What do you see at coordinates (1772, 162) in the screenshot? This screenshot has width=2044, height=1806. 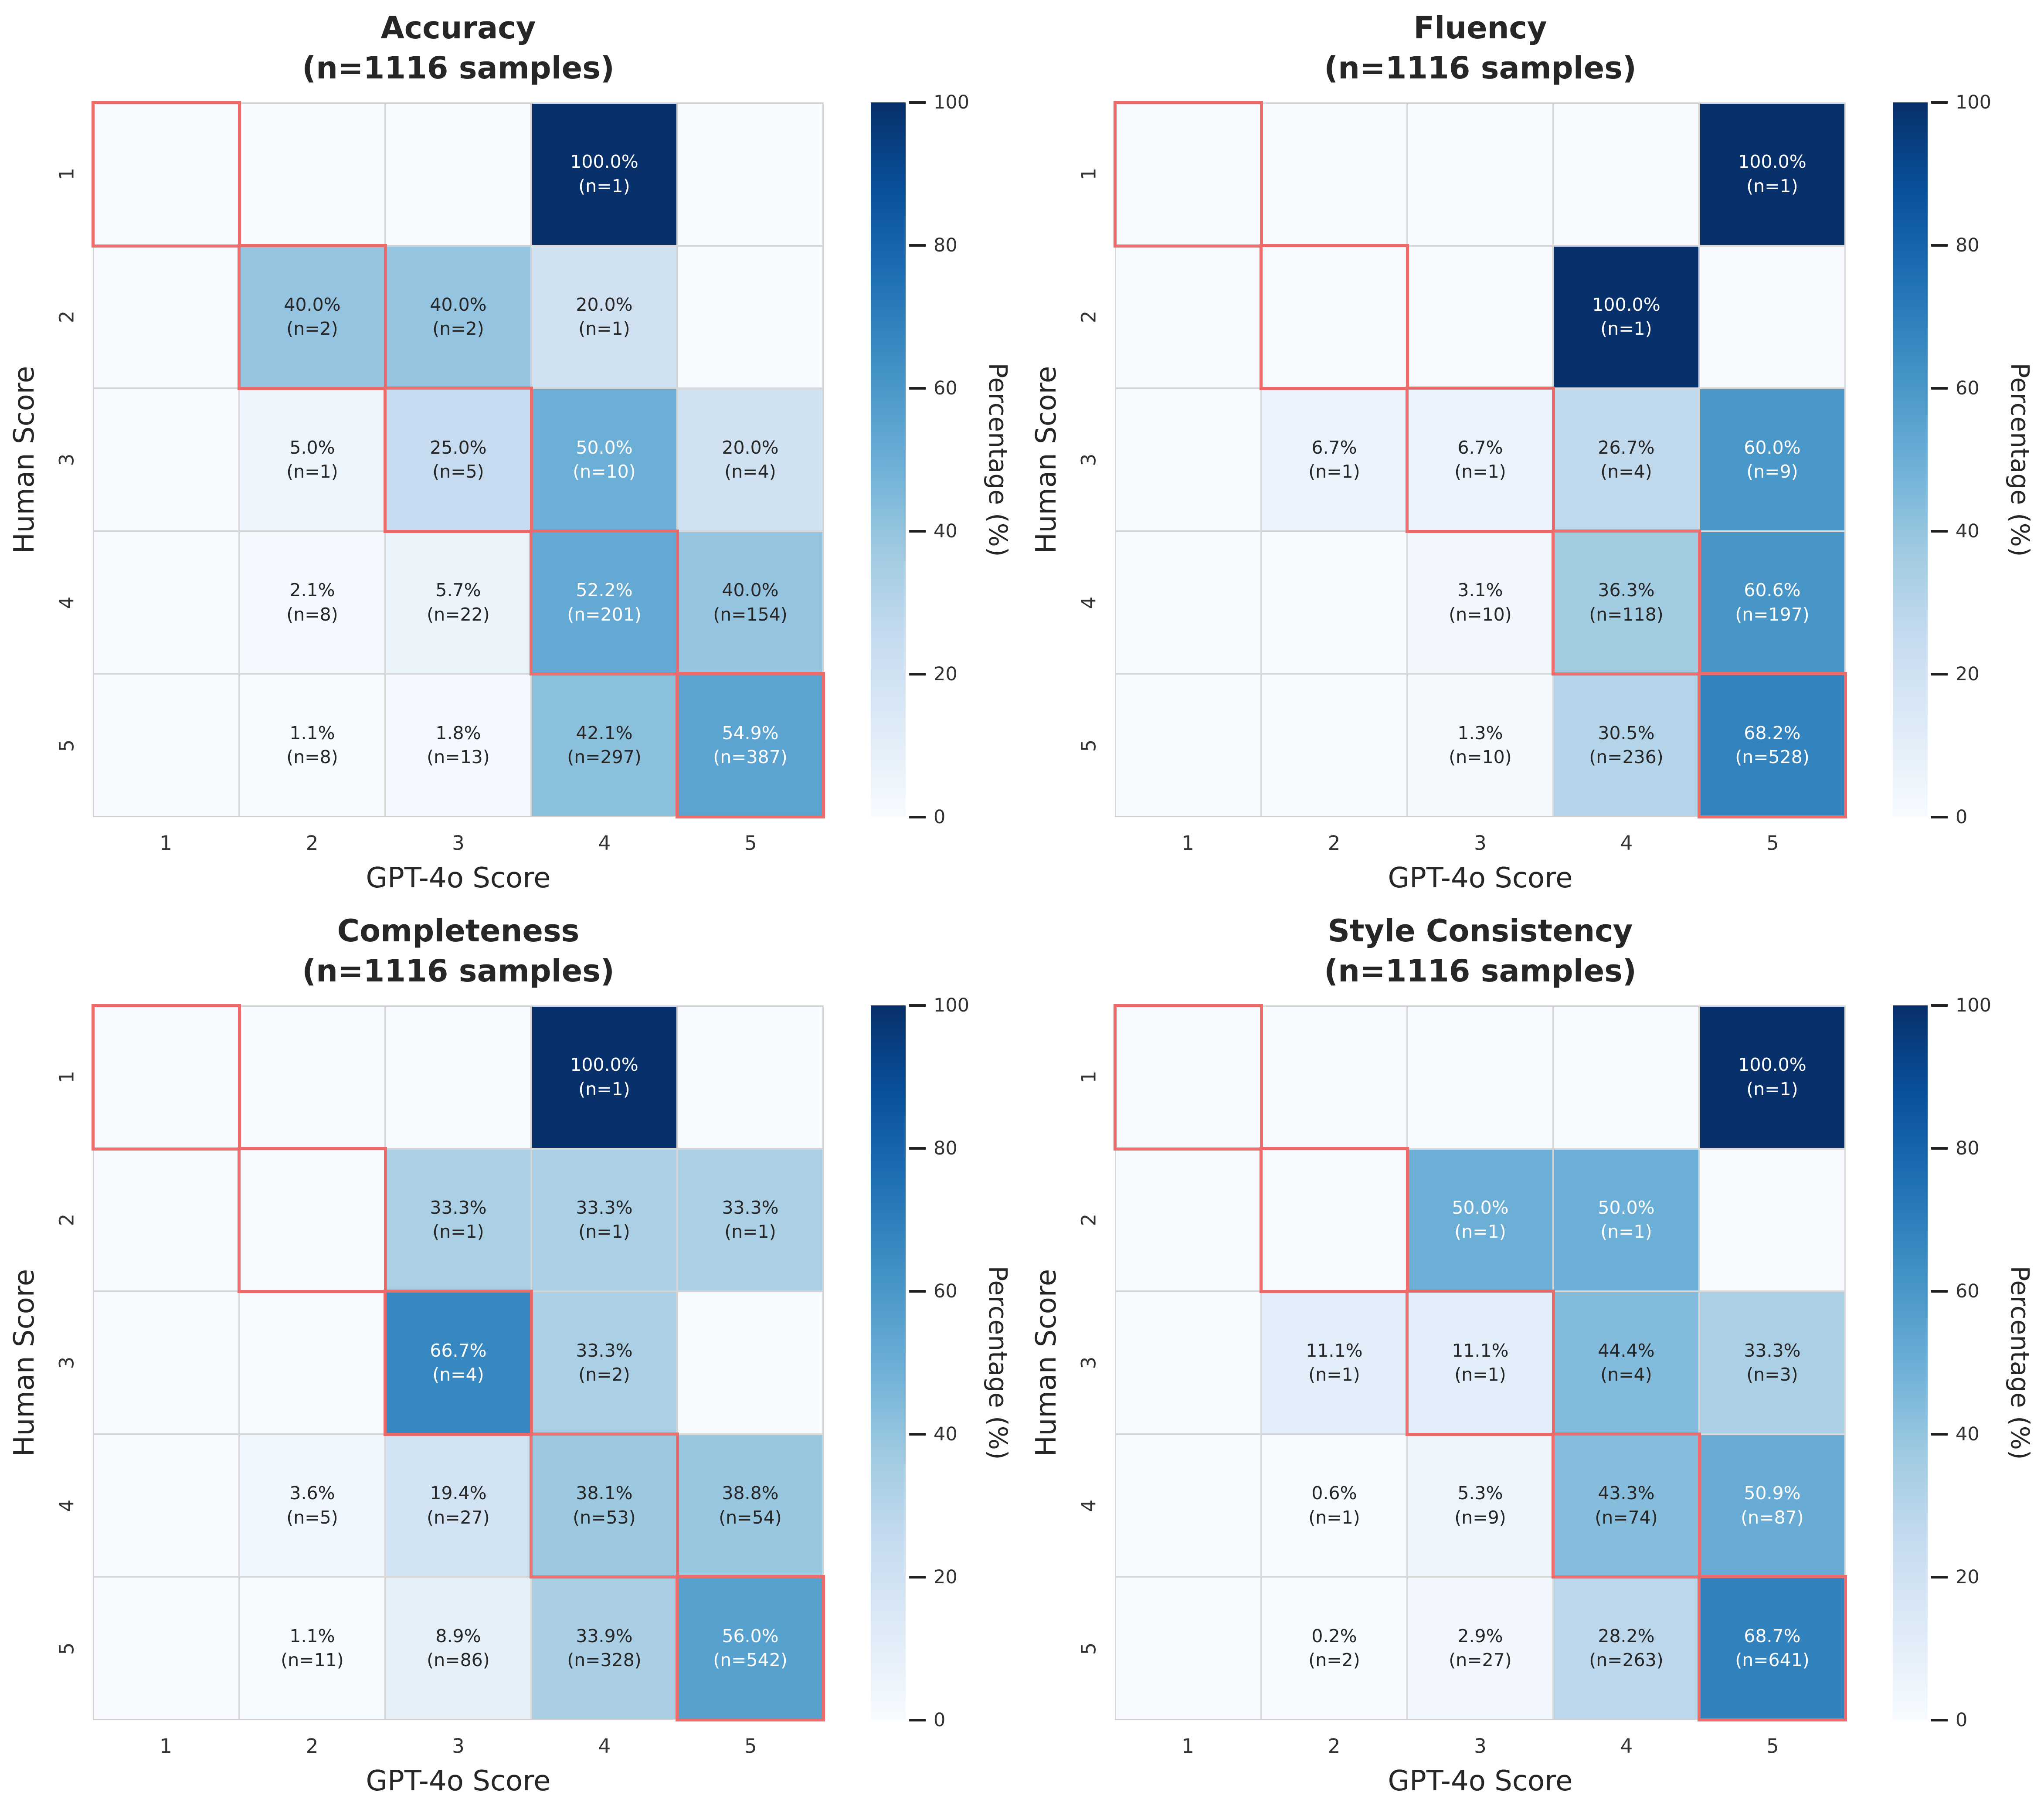 I see `cell-percentage: 100.0%` at bounding box center [1772, 162].